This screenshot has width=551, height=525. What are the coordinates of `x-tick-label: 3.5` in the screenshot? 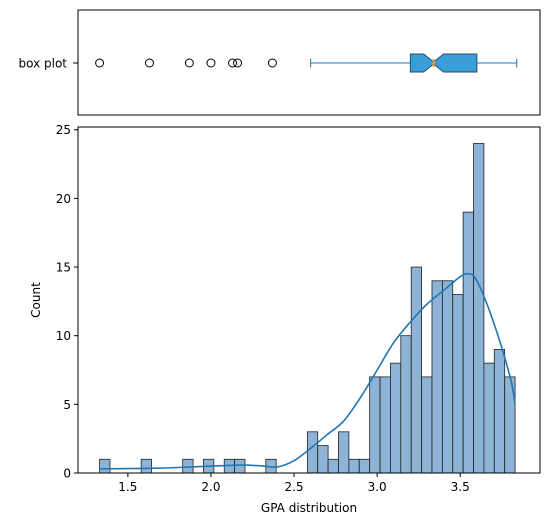 It's located at (460, 487).